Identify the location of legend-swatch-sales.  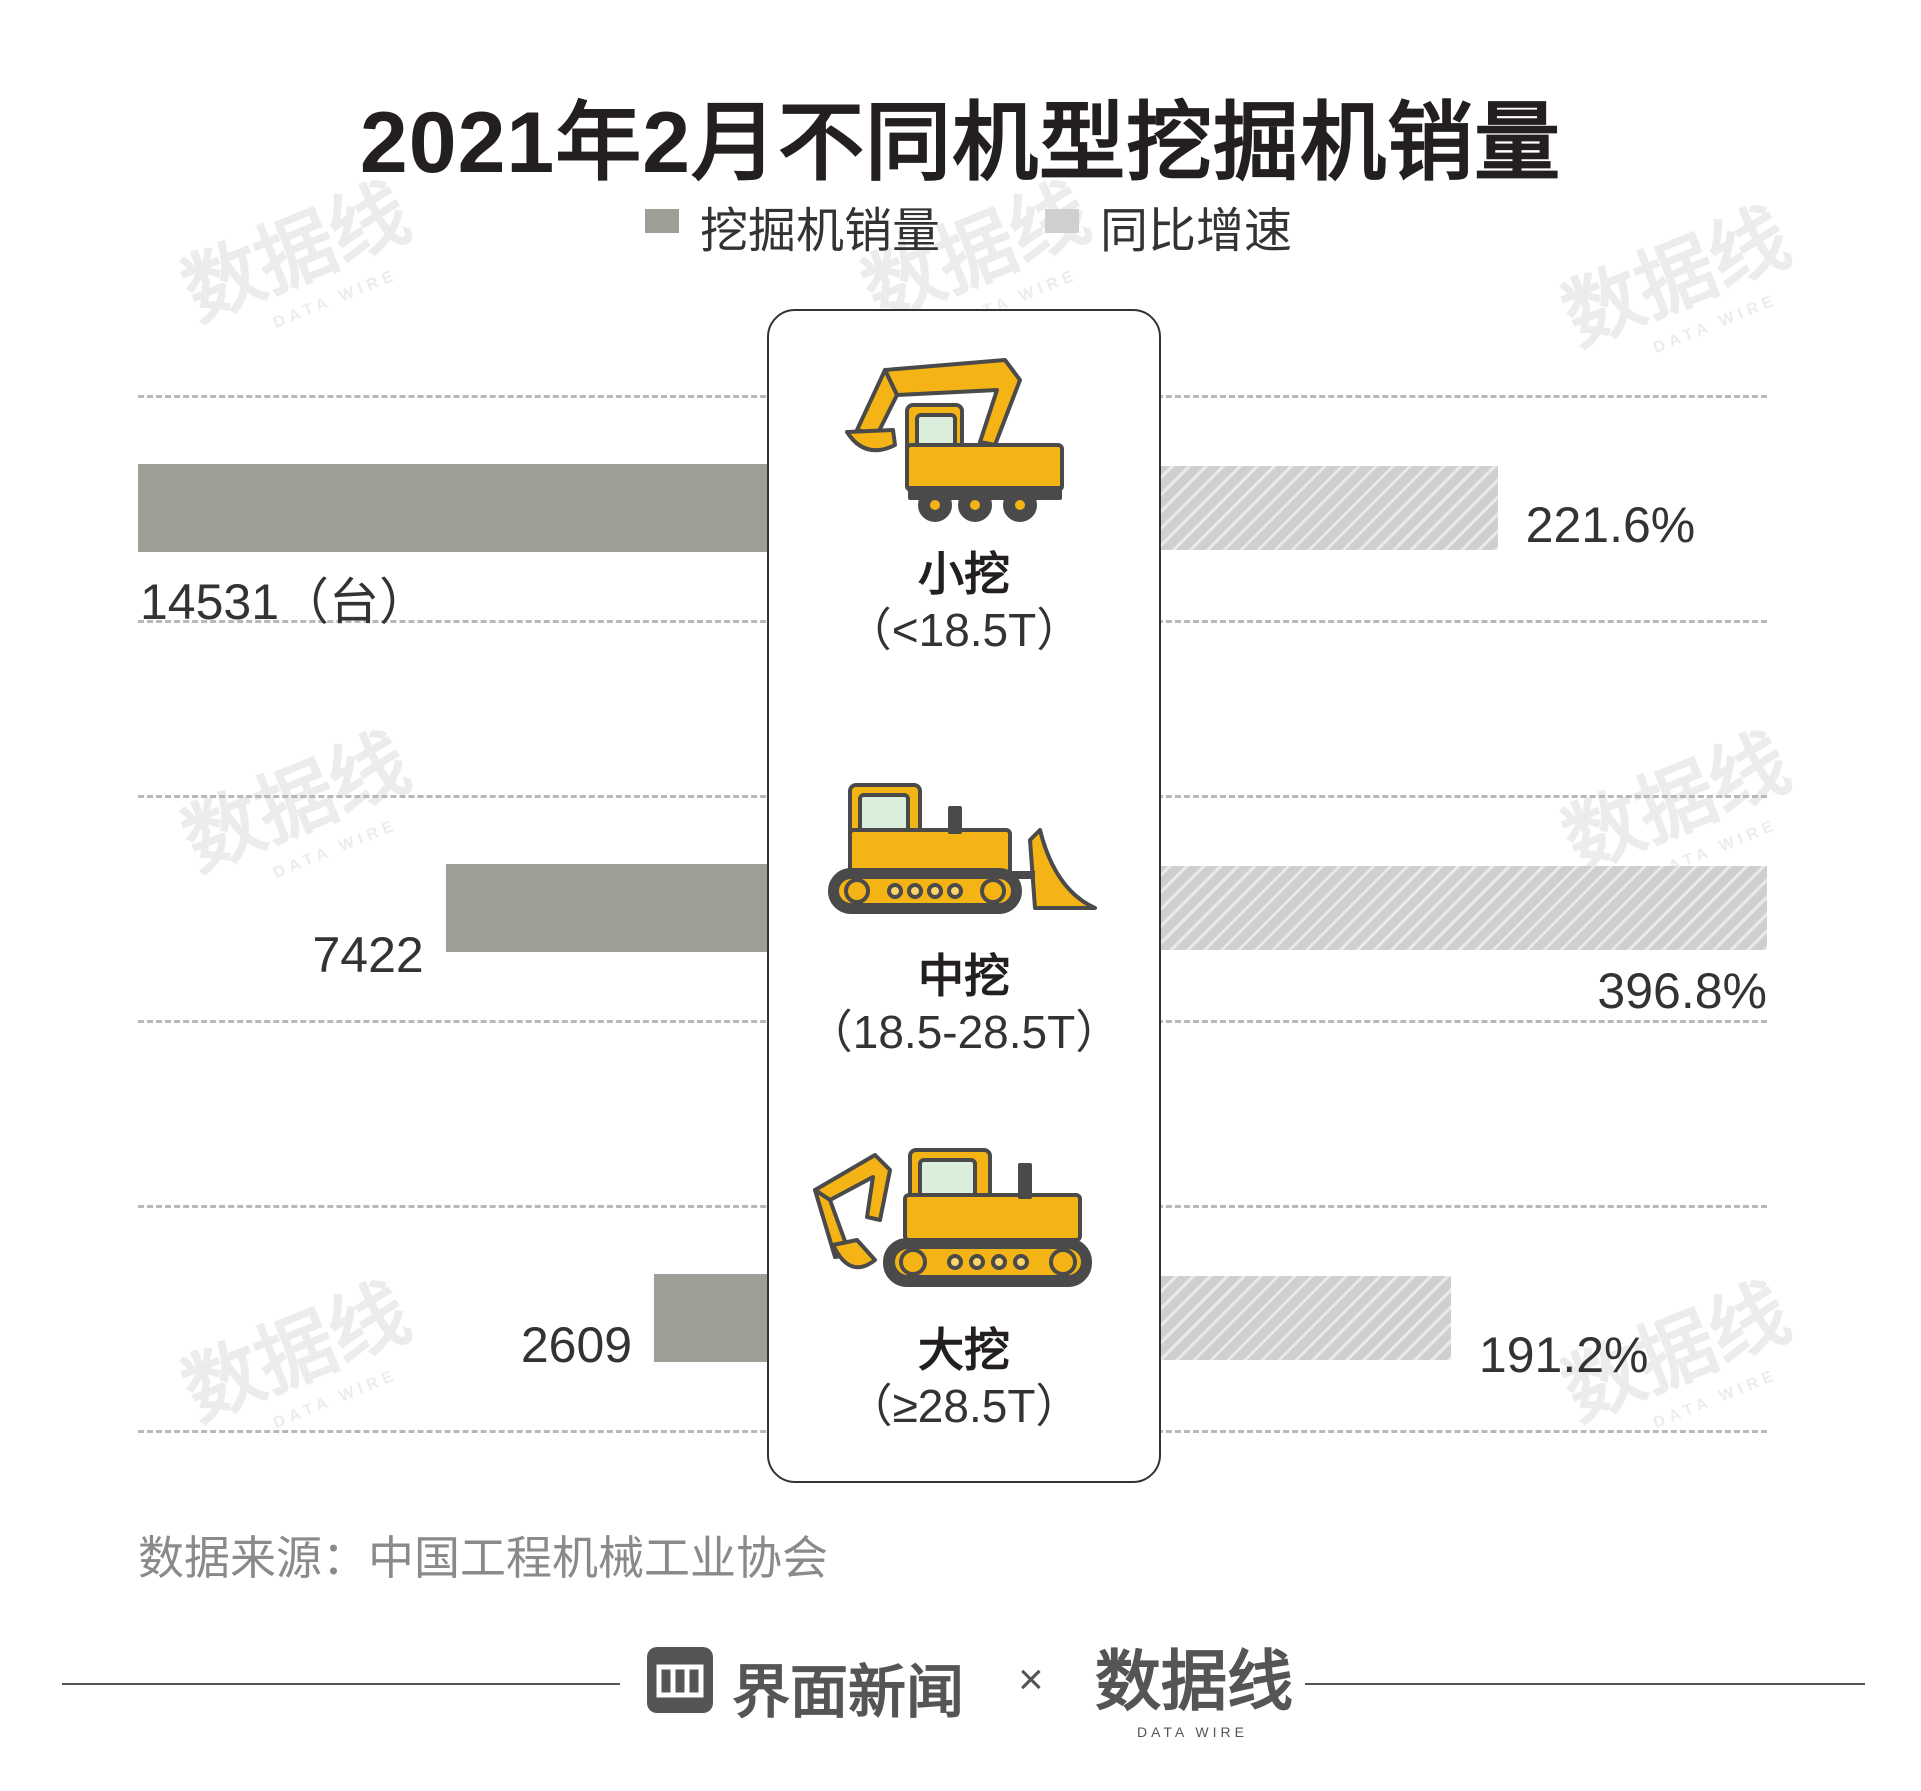
(662, 221).